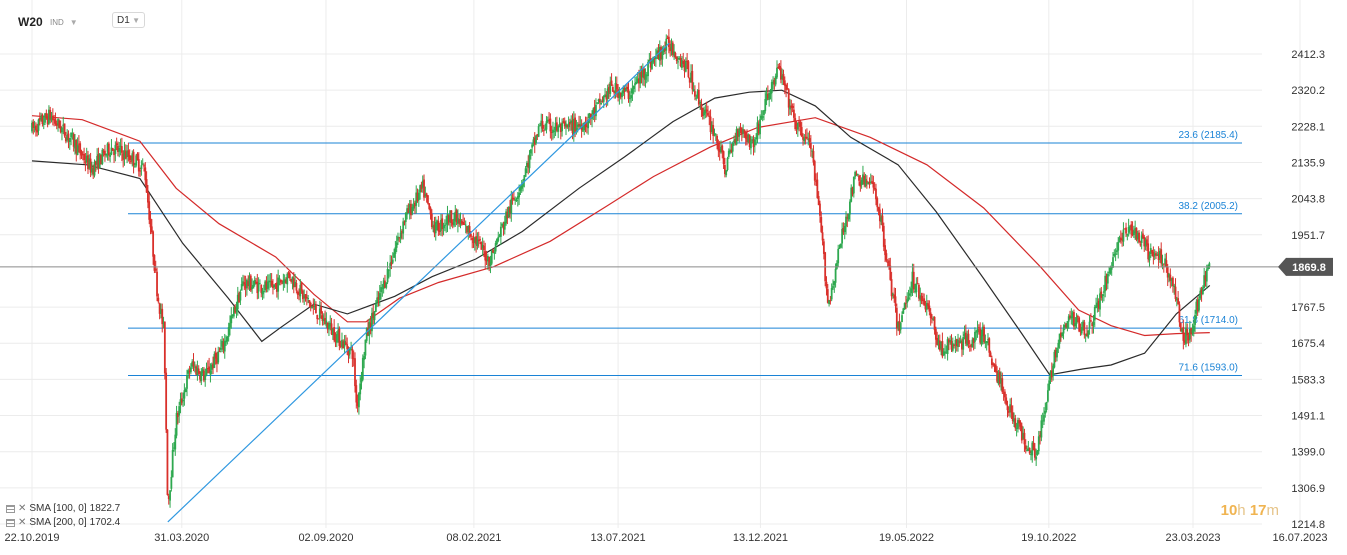 Image resolution: width=1347 pixels, height=555 pixels. Describe the element at coordinates (30, 22) in the screenshot. I see `symbol-label: W20` at that location.